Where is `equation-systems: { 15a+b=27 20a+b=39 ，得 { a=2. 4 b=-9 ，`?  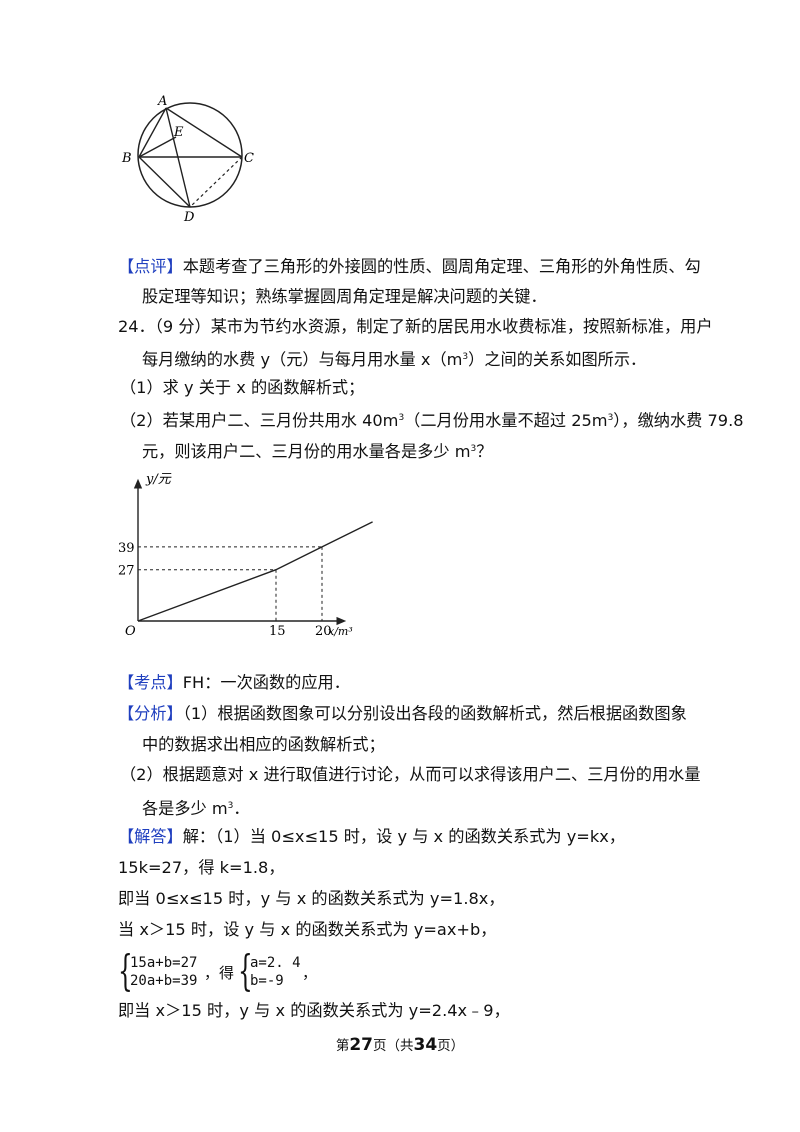 equation-systems: { 15a+b=27 20a+b=39 ，得 { a=2. 4 b=-9 ， is located at coordinates (268, 973).